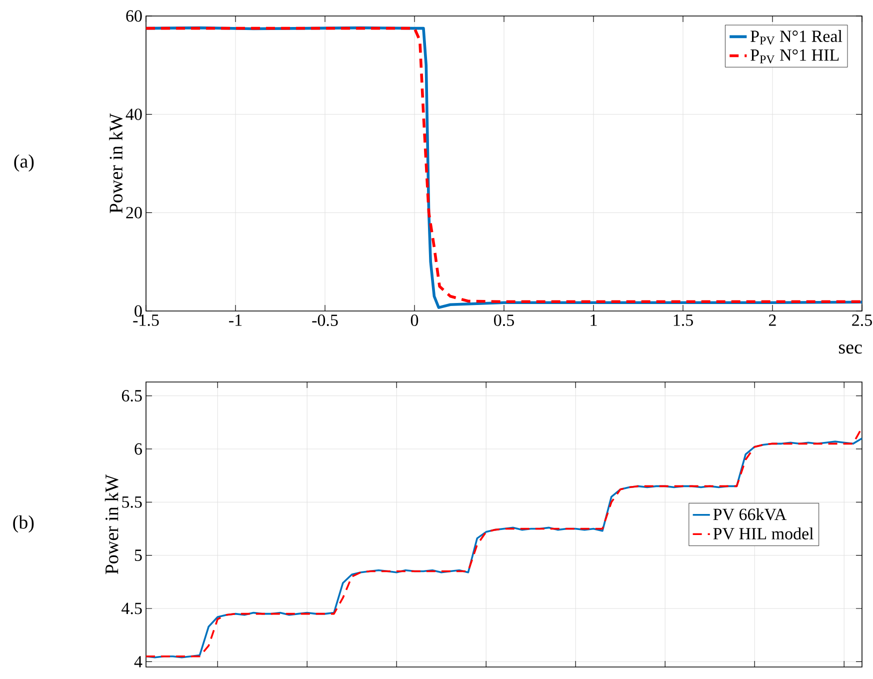  Describe the element at coordinates (146, 320) in the screenshot. I see `x-tick-label: -1.5` at that location.